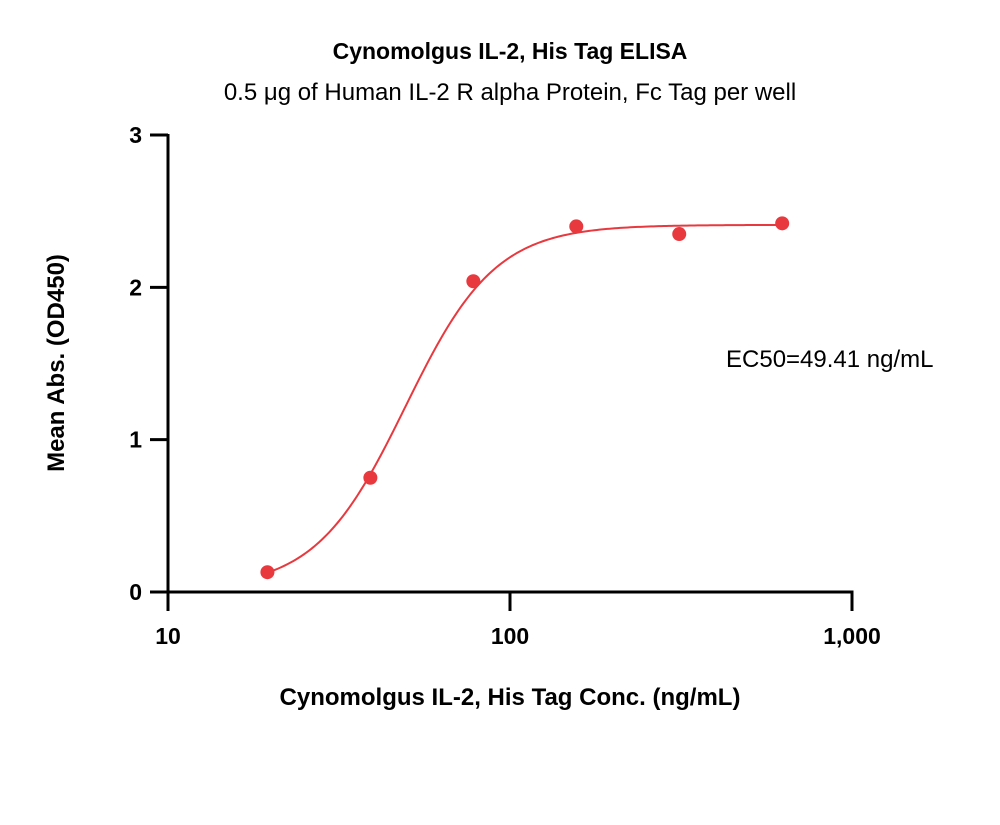 Image resolution: width=1000 pixels, height=825 pixels. What do you see at coordinates (56, 363) in the screenshot?
I see `y-axis-label: Mean Abs. (OD450)` at bounding box center [56, 363].